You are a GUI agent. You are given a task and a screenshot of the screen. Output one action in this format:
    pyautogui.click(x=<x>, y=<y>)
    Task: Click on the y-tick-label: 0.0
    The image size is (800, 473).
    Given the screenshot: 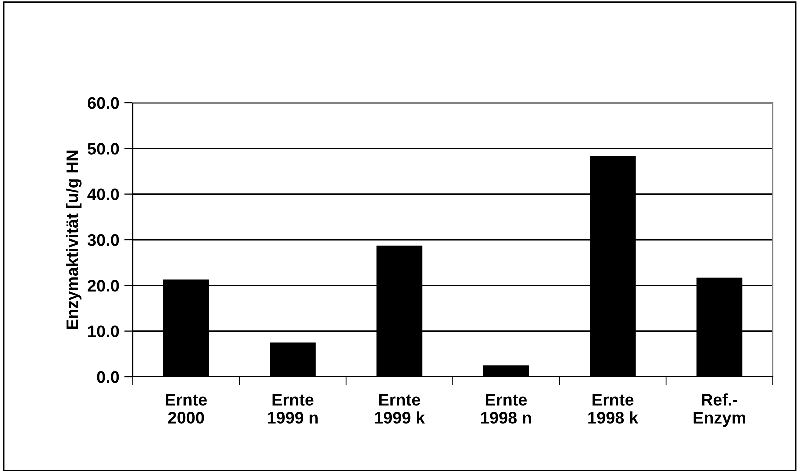 What is the action you would take?
    pyautogui.click(x=108, y=377)
    